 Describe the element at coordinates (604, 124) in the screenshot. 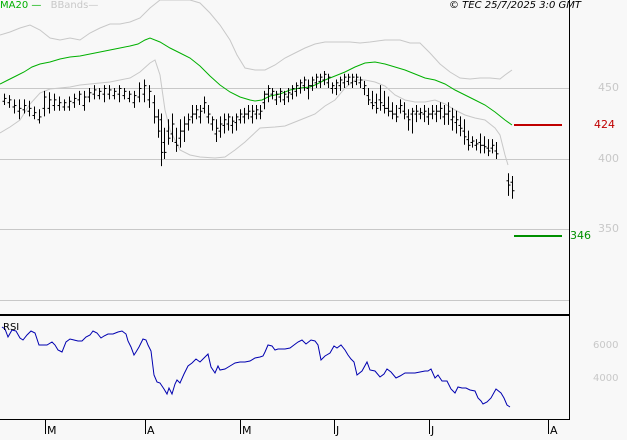

I see `resistance-level-label: 424` at that location.